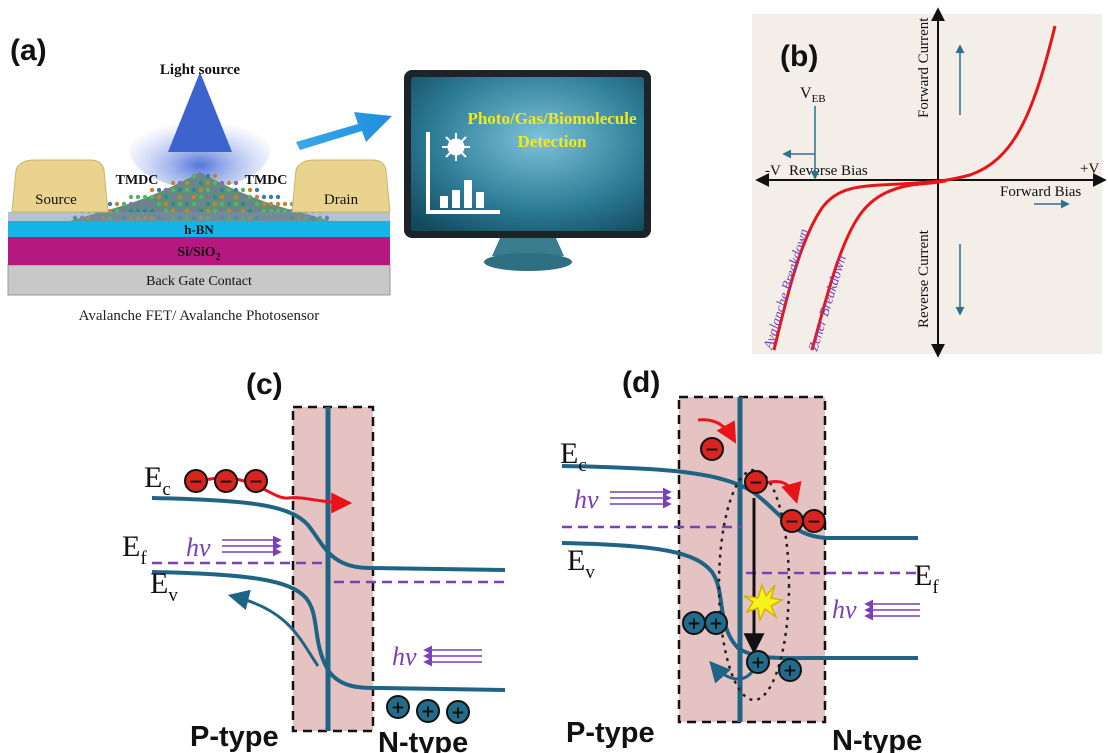  What do you see at coordinates (328, 631) in the screenshot?
I see `valence-band` at bounding box center [328, 631].